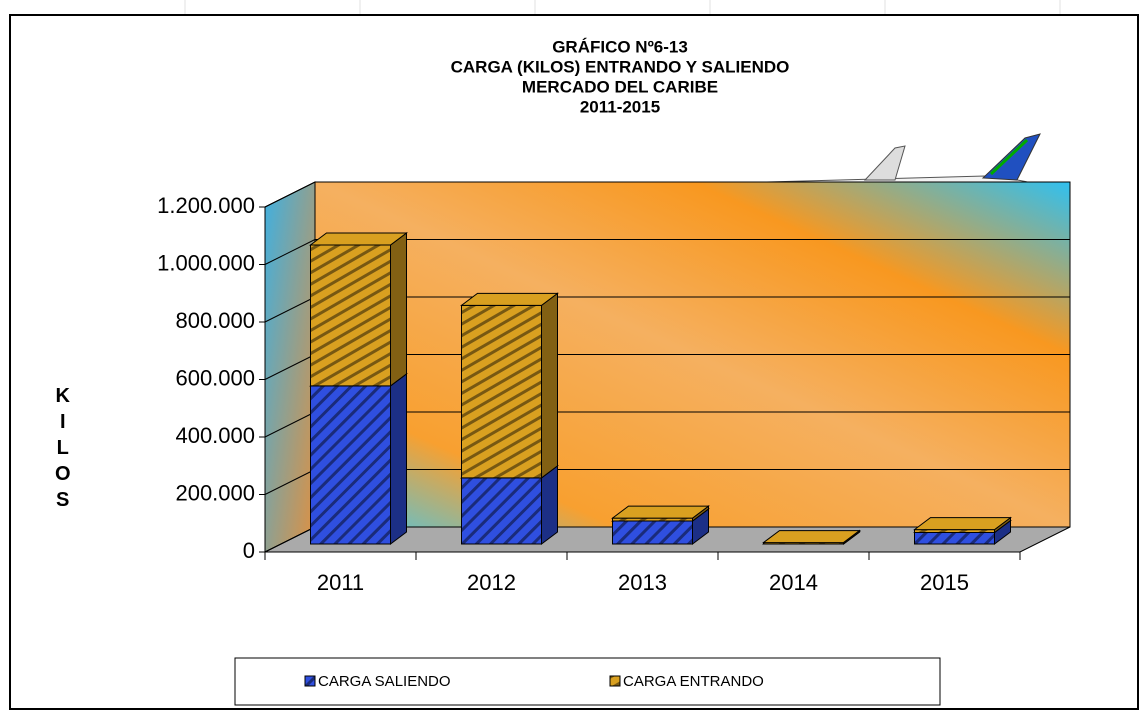 This screenshot has width=1140, height=711. What do you see at coordinates (206, 205) in the screenshot?
I see `y-tick-label: 1.200.000` at bounding box center [206, 205].